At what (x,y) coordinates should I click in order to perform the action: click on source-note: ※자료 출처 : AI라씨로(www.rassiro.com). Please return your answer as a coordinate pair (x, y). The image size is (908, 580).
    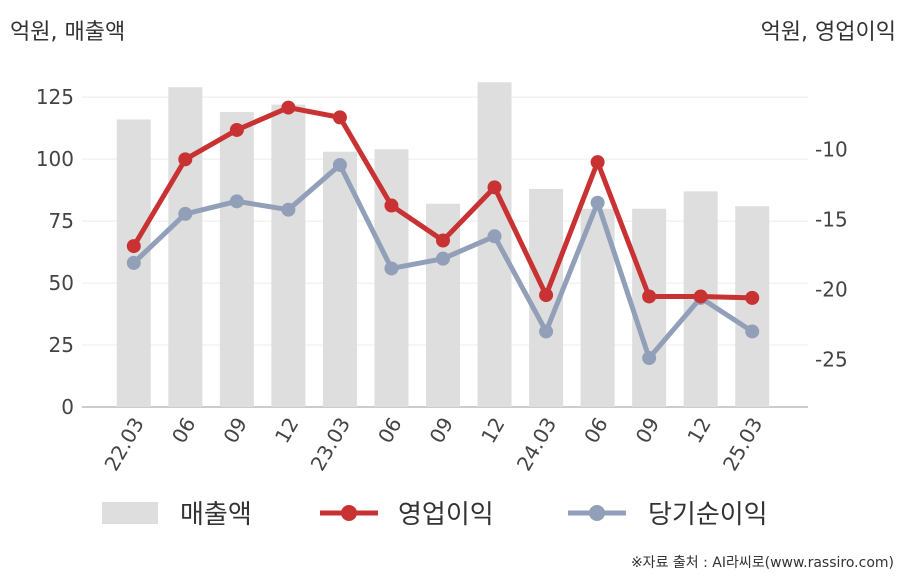
    Looking at the image, I should click on (762, 563).